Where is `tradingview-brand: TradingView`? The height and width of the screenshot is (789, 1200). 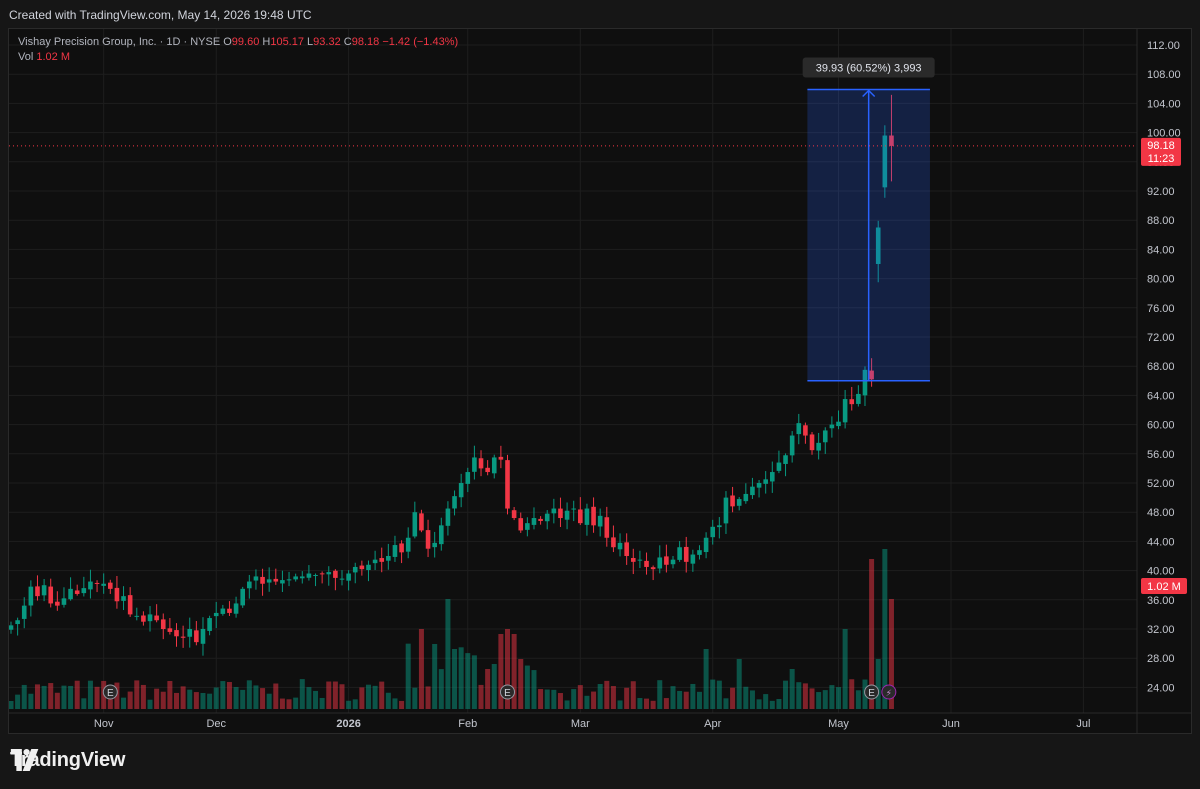 tradingview-brand: TradingView is located at coordinates (67, 760).